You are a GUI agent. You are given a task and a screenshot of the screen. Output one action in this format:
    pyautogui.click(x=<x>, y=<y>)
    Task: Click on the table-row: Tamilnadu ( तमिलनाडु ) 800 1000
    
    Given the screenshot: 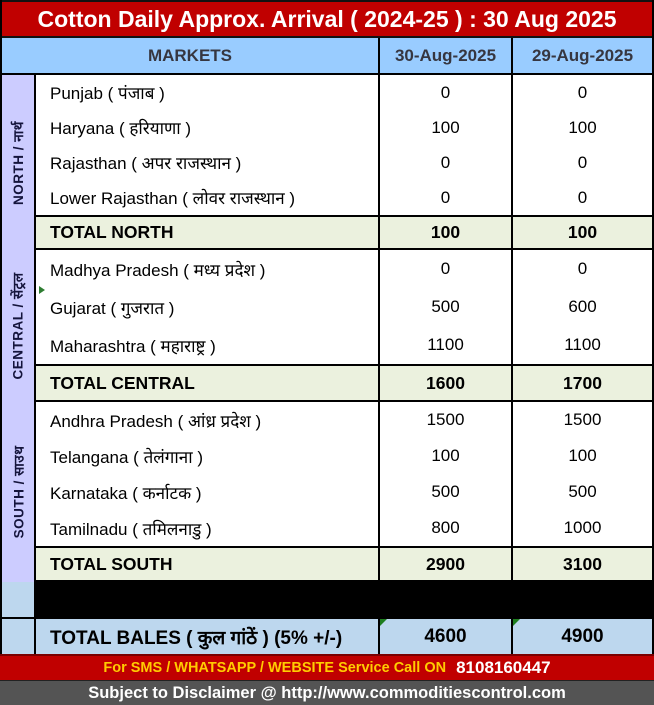 What is the action you would take?
    pyautogui.click(x=344, y=528)
    